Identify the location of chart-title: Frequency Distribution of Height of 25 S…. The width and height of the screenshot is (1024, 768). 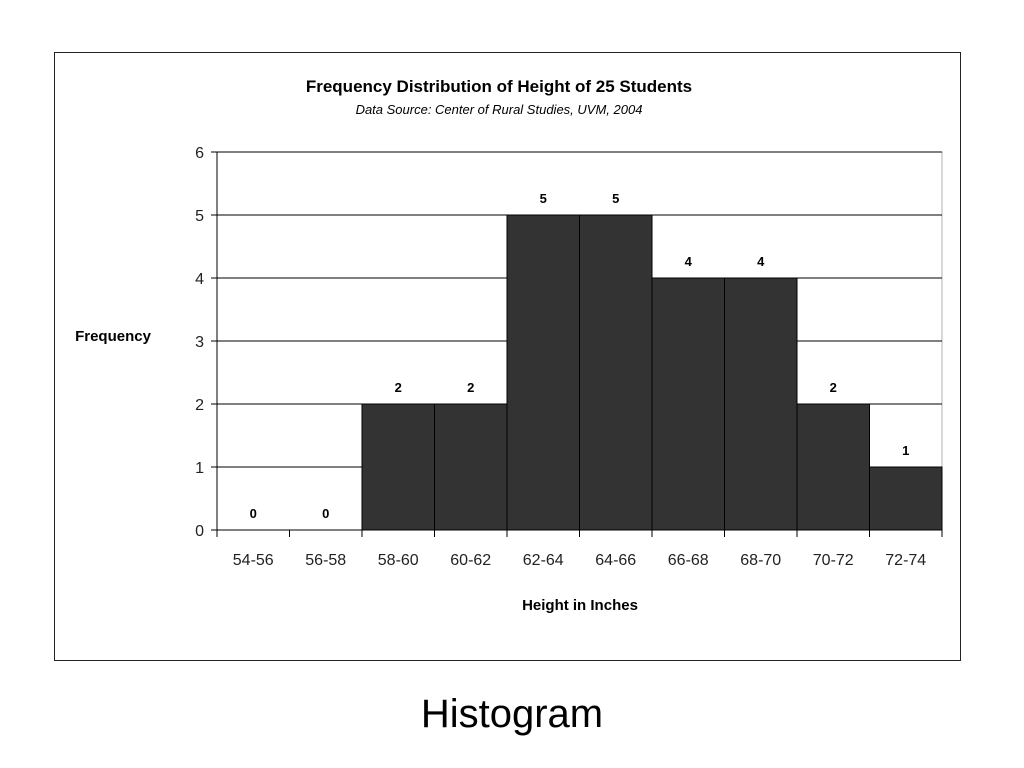
(499, 86).